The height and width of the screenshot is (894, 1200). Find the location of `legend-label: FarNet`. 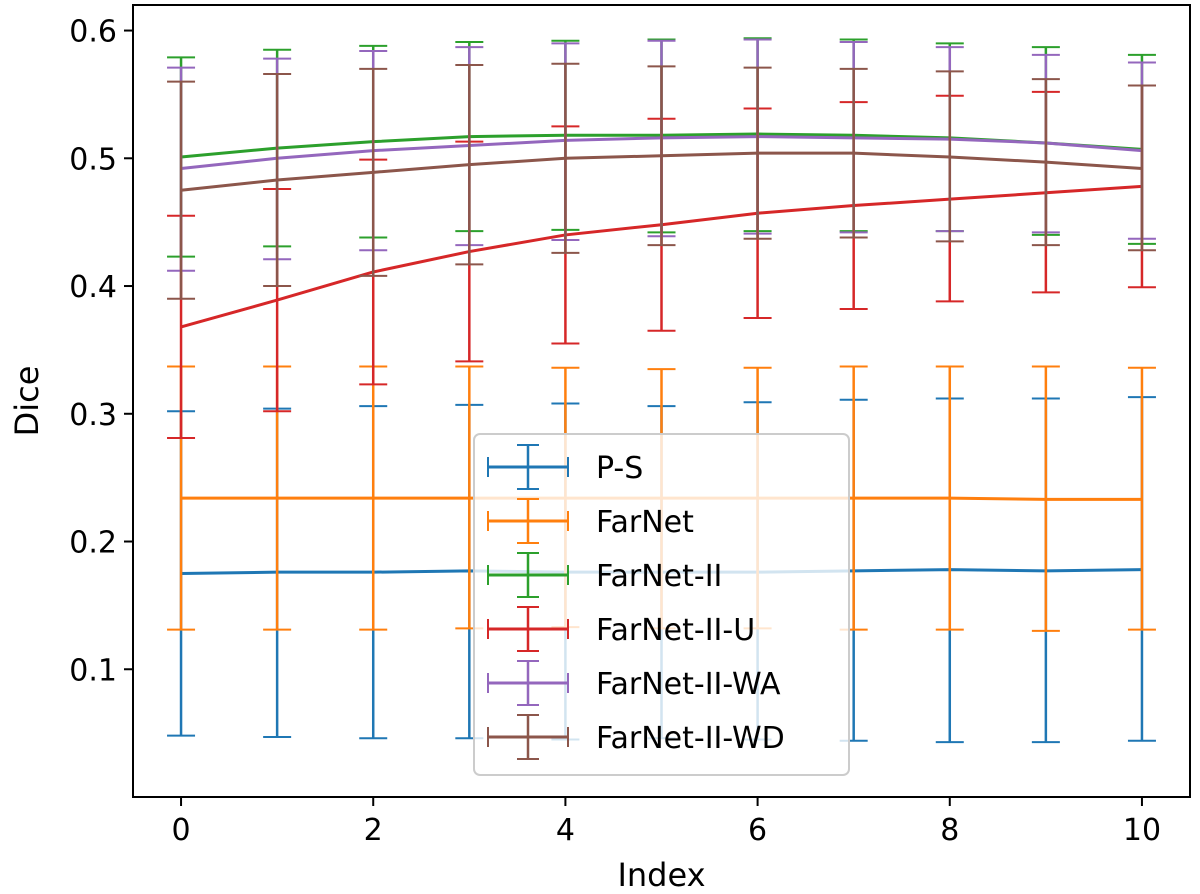

legend-label: FarNet is located at coordinates (645, 522).